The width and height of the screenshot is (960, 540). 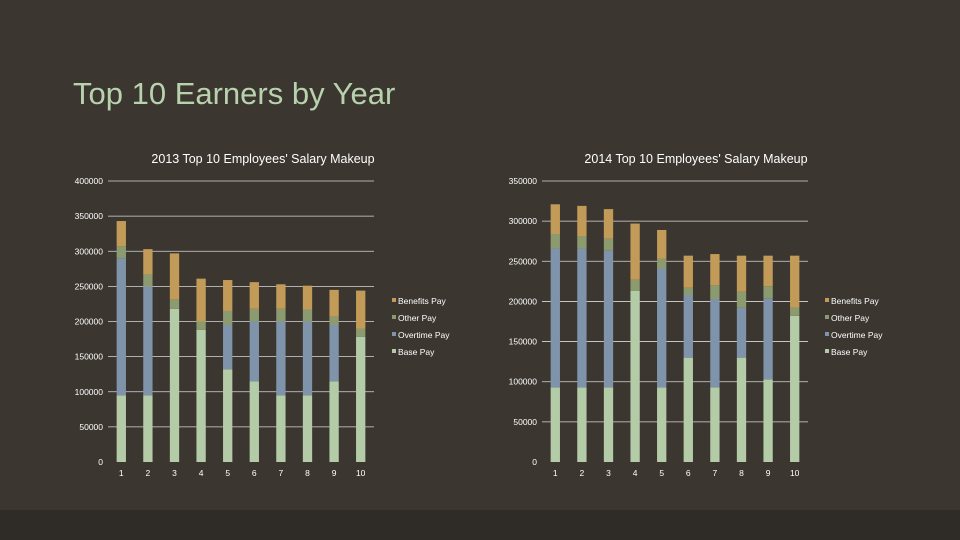 What do you see at coordinates (857, 335) in the screenshot?
I see `legend-label: Overtime Pay` at bounding box center [857, 335].